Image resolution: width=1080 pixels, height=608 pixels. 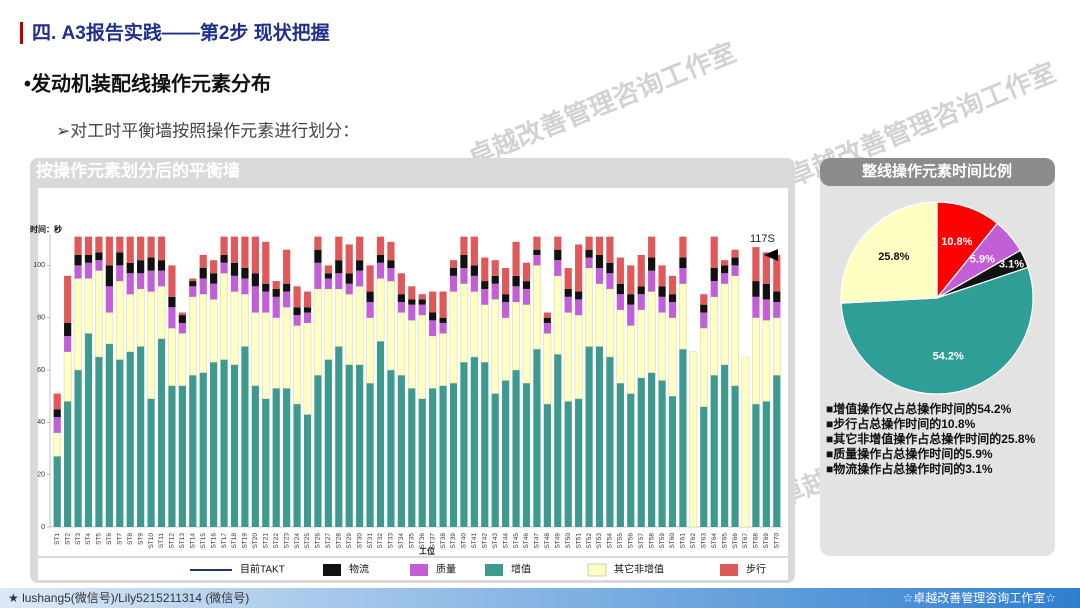 I want to click on x-tick-label: ST58, so click(x=651, y=541).